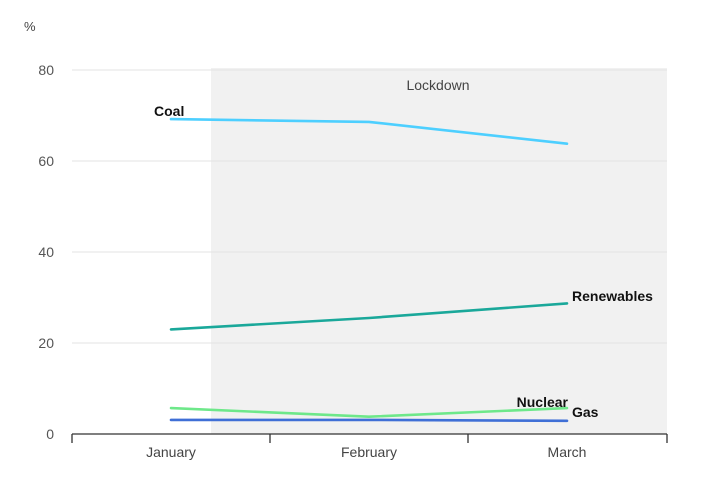  I want to click on lockdown-label: Lockdown, so click(437, 85).